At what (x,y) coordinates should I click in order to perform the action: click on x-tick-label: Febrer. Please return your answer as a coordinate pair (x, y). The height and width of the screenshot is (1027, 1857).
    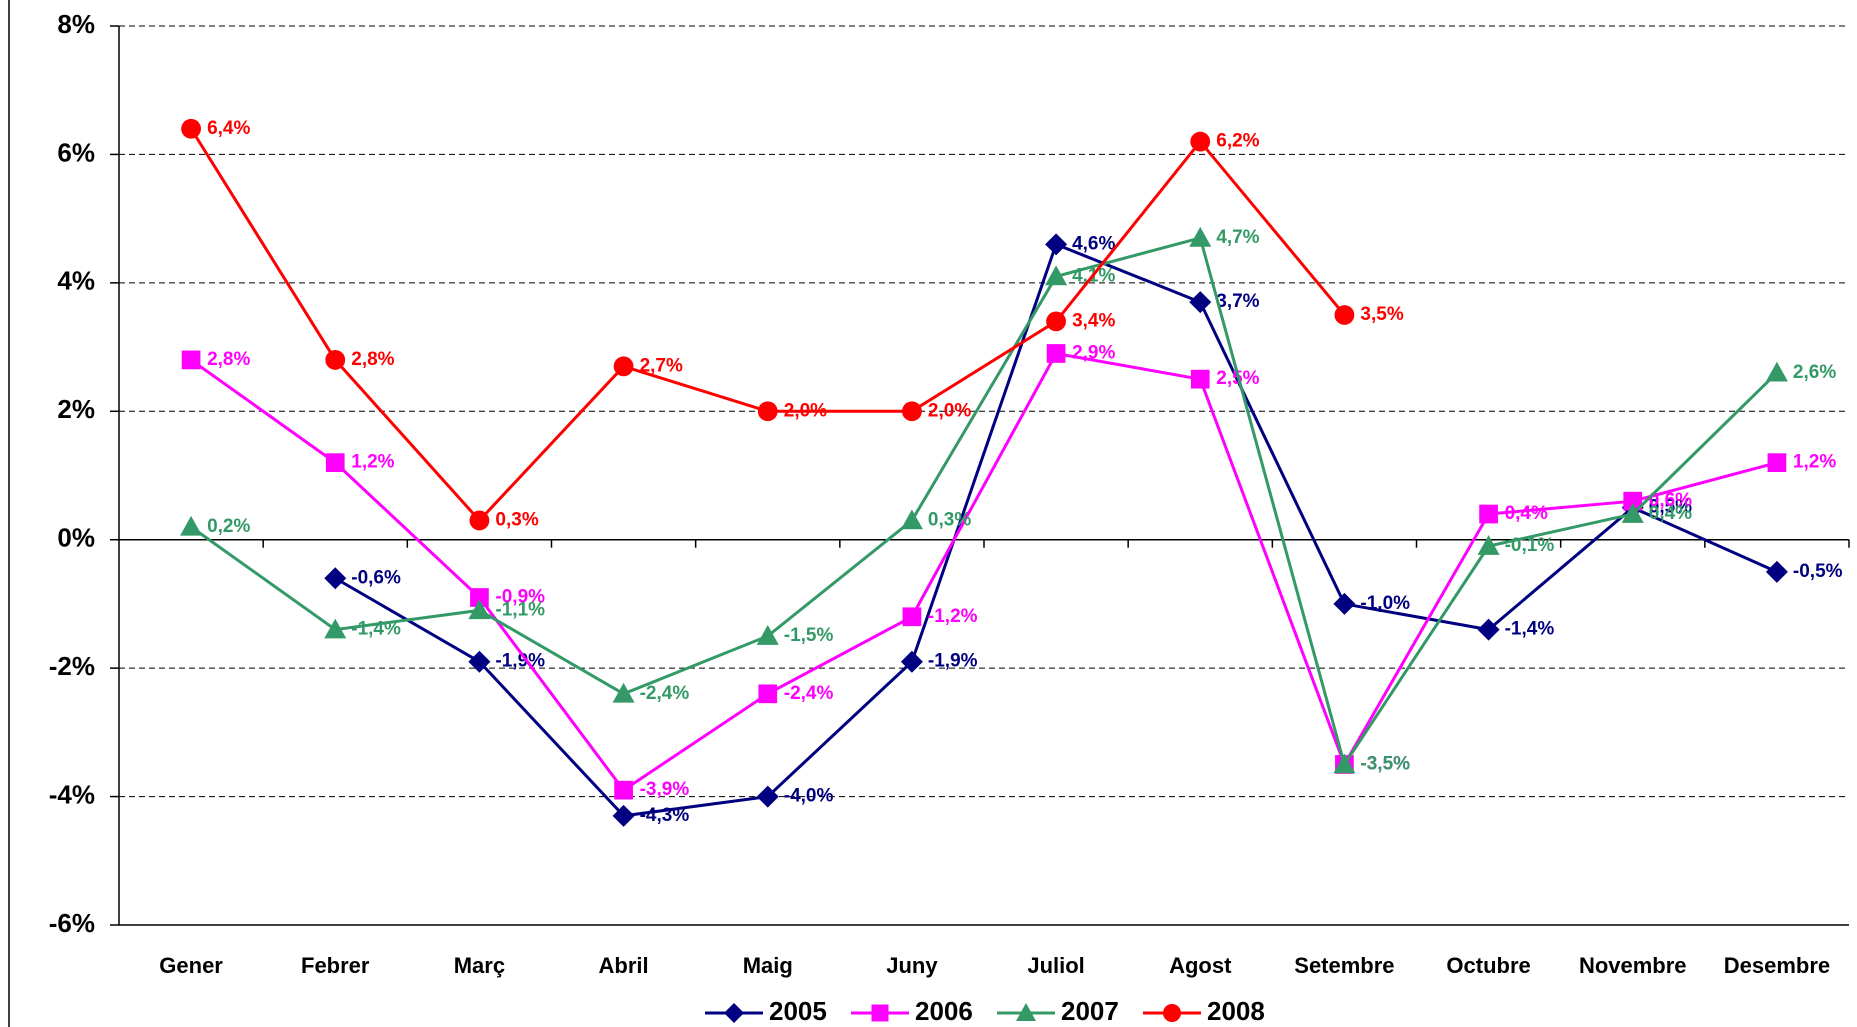
    Looking at the image, I should click on (335, 965).